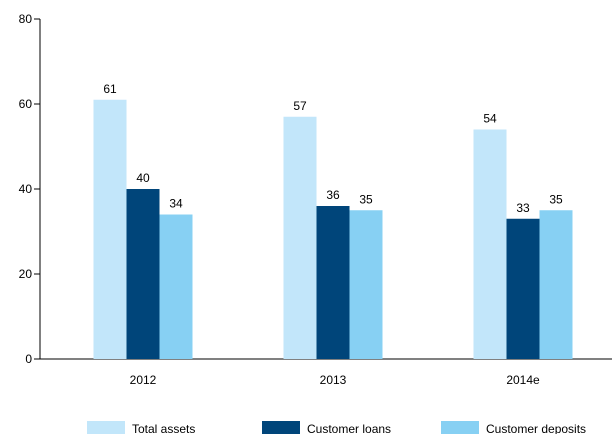  What do you see at coordinates (143, 178) in the screenshot?
I see `data-label: 40` at bounding box center [143, 178].